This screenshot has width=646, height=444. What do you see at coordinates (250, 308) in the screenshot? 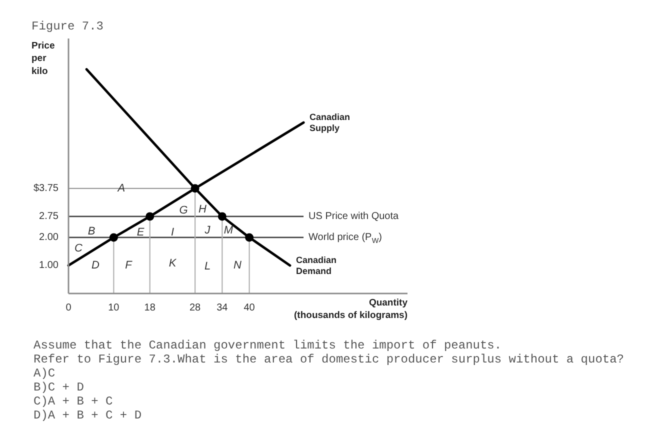
I see `x-tick-label: 40` at bounding box center [250, 308].